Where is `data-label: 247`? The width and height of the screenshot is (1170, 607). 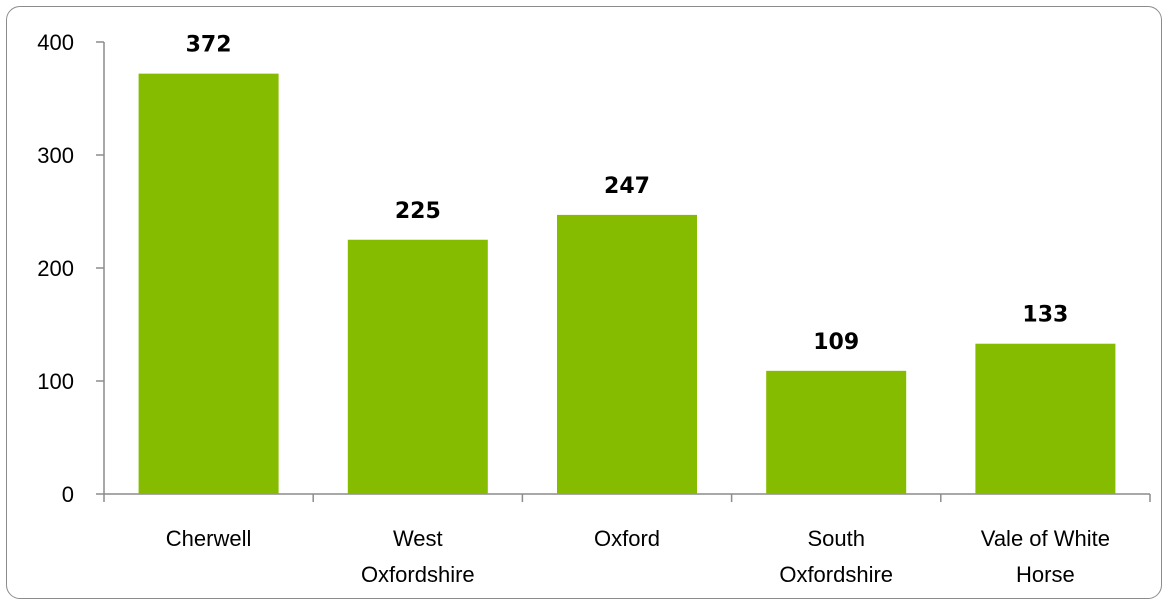
data-label: 247 is located at coordinates (627, 186).